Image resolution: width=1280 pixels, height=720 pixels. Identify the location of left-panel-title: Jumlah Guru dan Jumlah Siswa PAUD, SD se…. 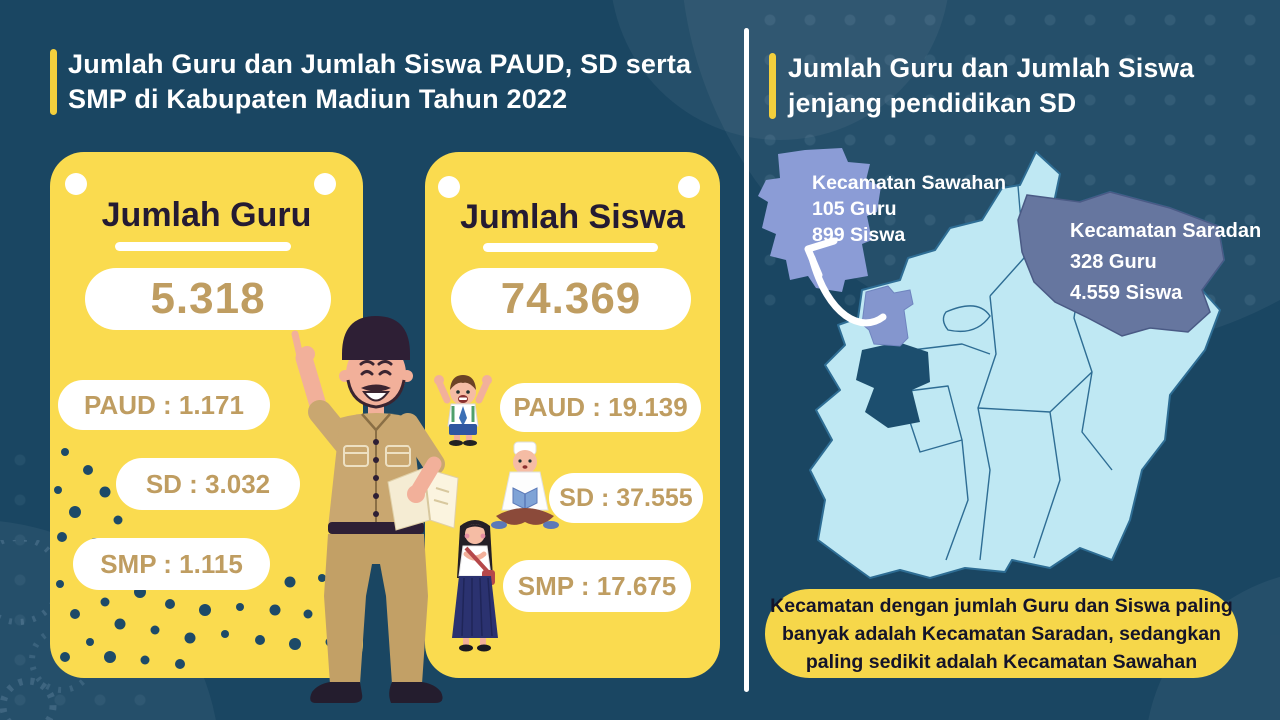
(393, 82).